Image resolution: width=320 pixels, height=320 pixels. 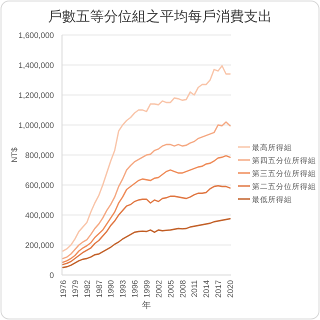 I want to click on x-tick-label: 2017, so click(x=219, y=288).